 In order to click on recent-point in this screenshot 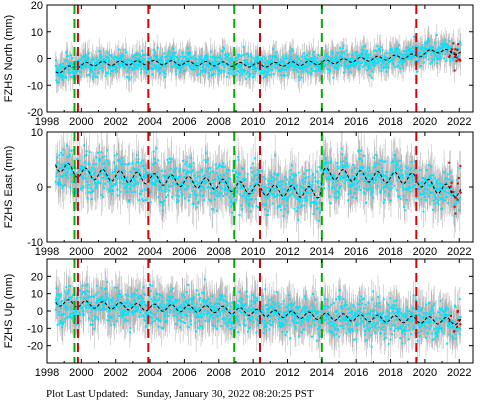, I will do `click(456, 61)`.